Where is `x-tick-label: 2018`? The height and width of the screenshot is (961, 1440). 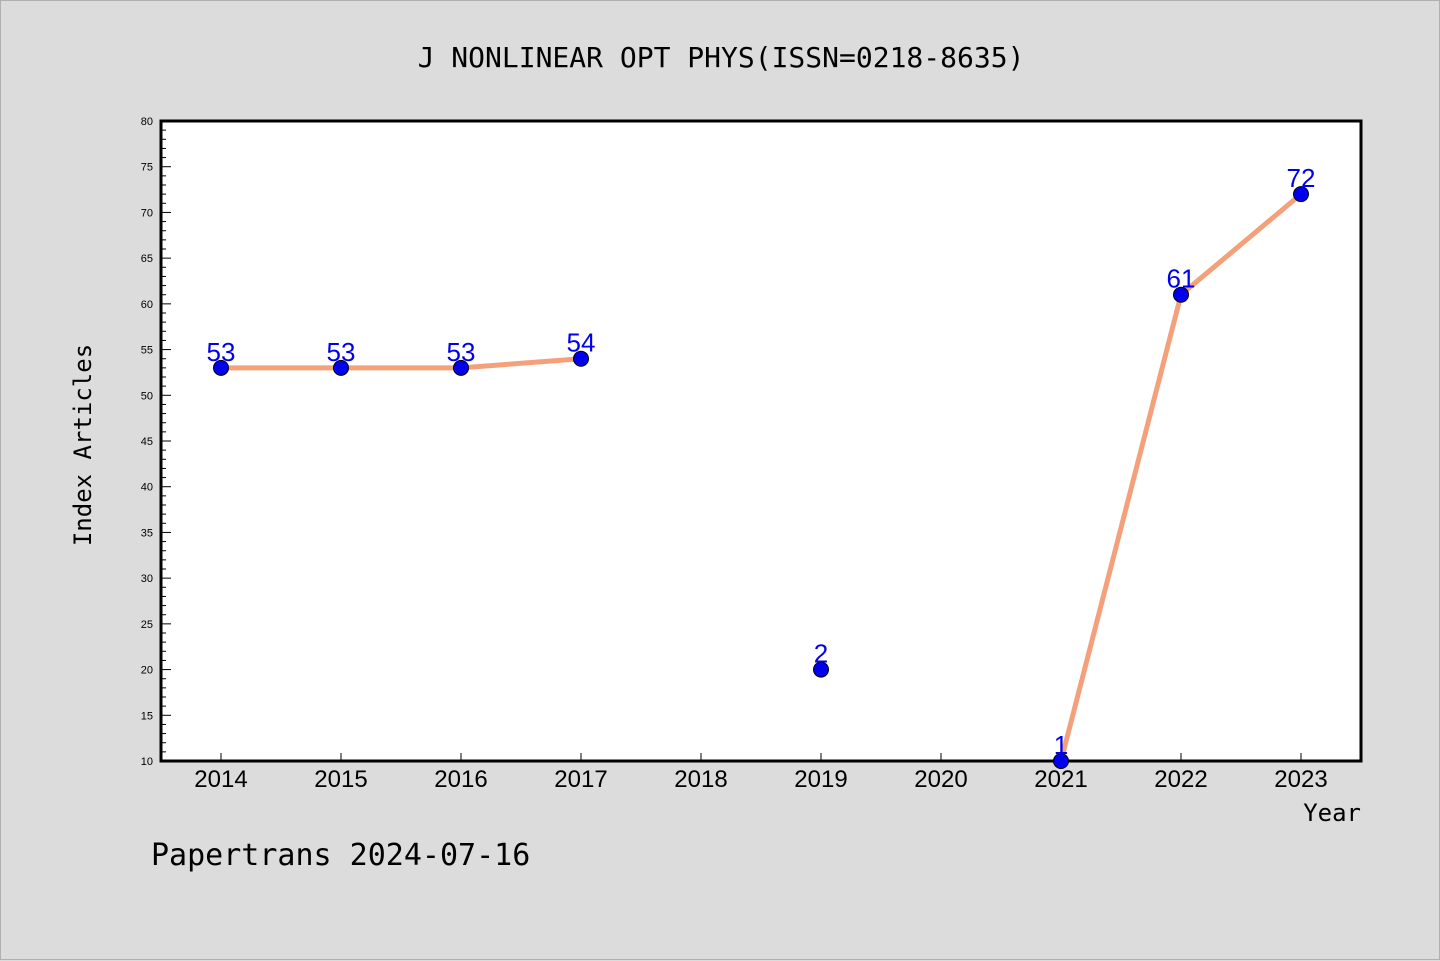 x-tick-label: 2018 is located at coordinates (700, 779).